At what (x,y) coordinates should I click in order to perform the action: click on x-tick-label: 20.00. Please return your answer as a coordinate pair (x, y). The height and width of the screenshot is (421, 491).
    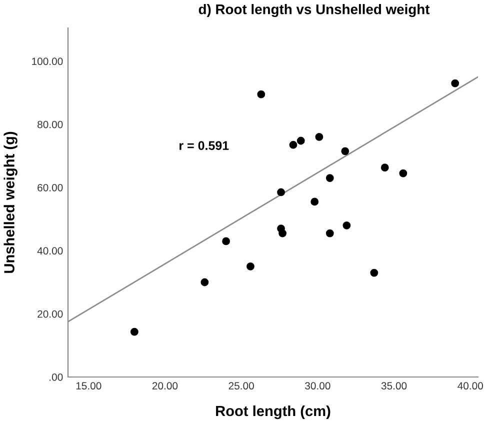
    Looking at the image, I should click on (165, 386).